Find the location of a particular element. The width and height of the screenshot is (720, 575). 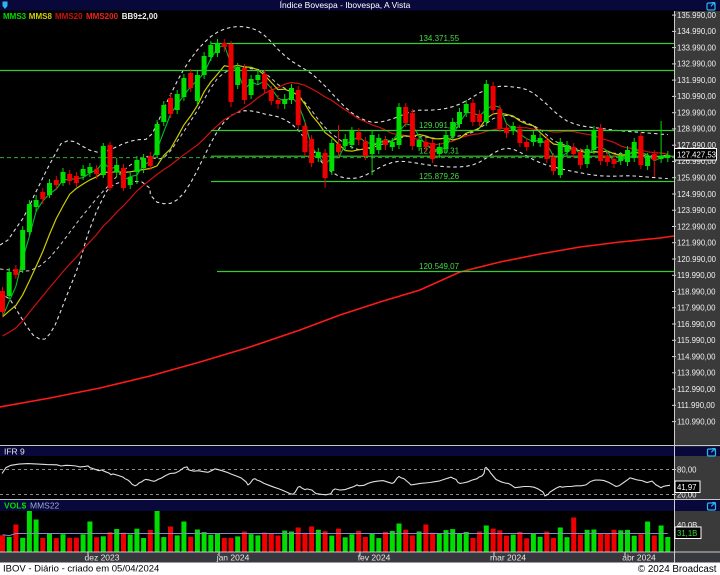

svg-text:Índice Bovespa - Ibovespa, A V: Índice Bovespa - Ibovespa, A Vista is located at coordinates (345, 5).